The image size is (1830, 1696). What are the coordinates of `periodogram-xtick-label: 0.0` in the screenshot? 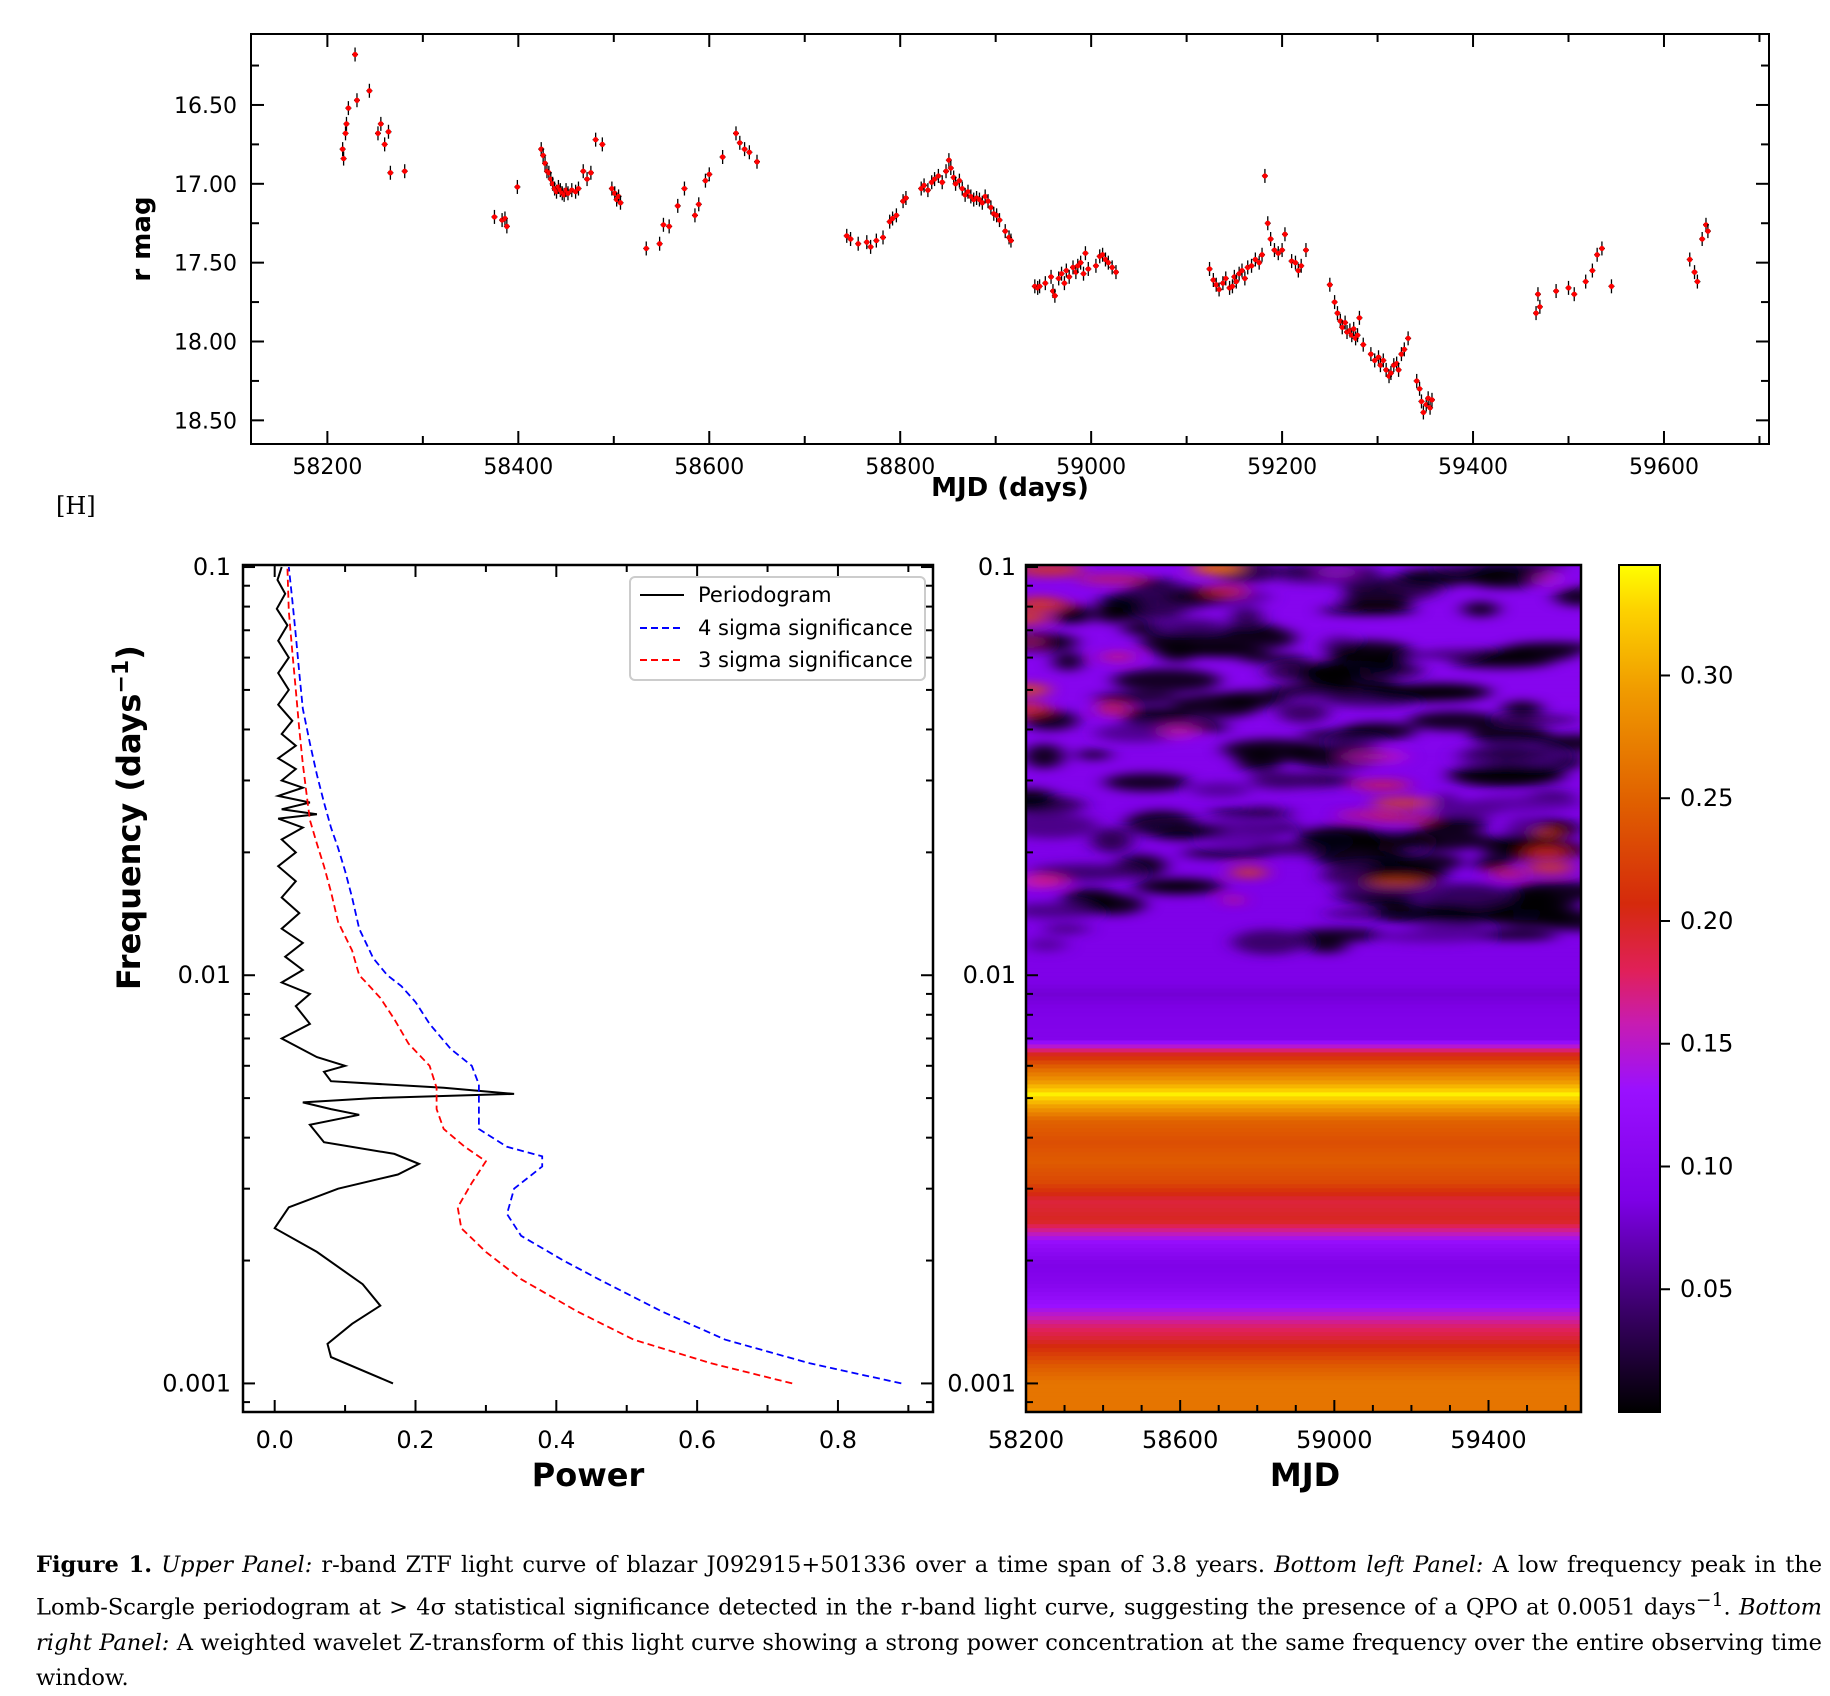 It's located at (275, 1440).